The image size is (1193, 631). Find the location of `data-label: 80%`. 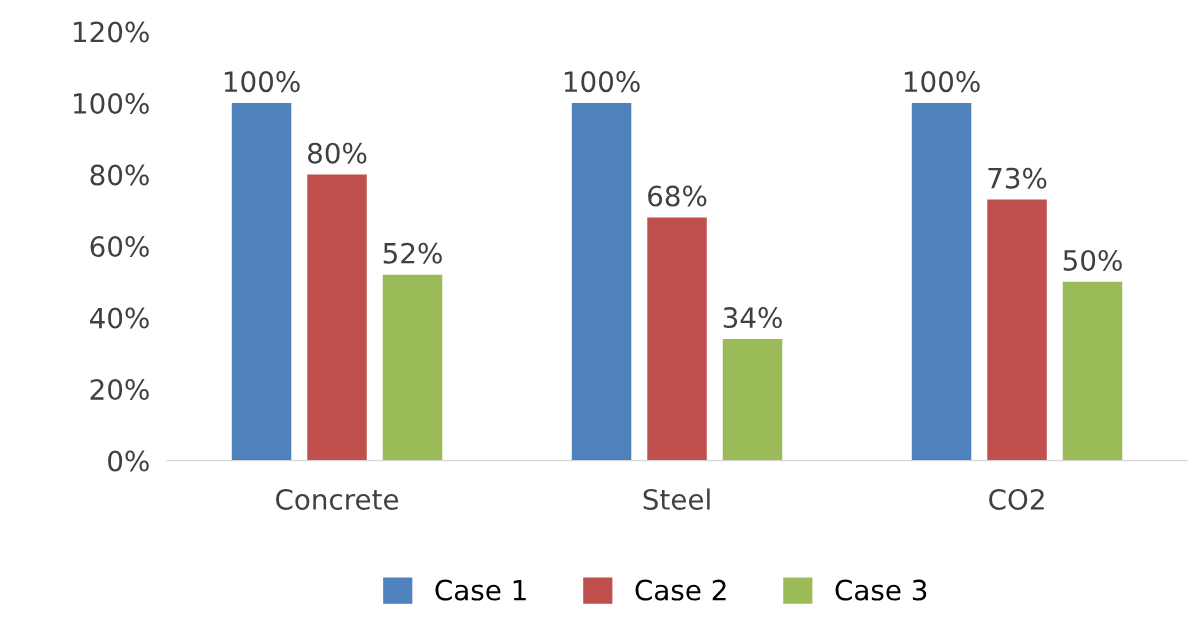

data-label: 80% is located at coordinates (337, 153).